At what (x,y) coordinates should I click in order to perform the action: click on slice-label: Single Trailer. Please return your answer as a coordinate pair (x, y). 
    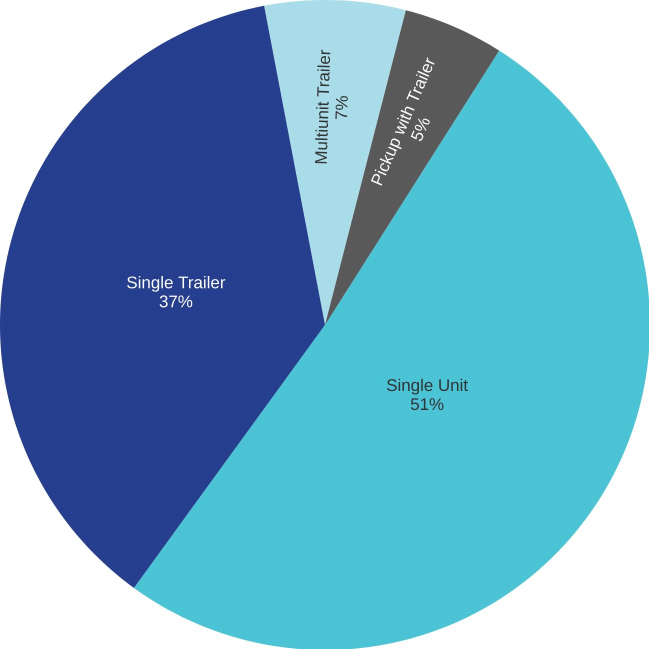
    Looking at the image, I should click on (176, 284).